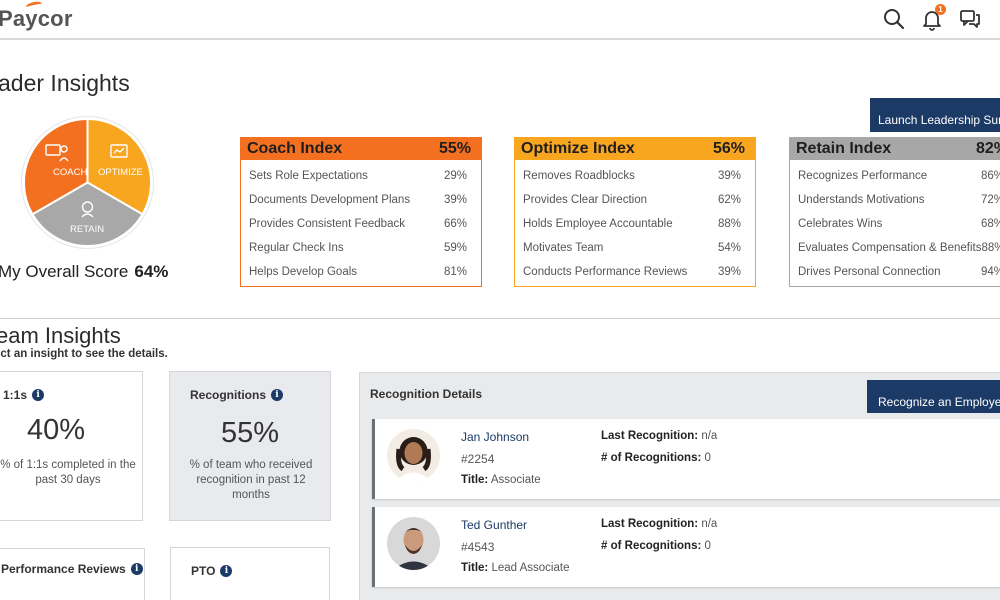  I want to click on index-row-value: 94%, so click(990, 272).